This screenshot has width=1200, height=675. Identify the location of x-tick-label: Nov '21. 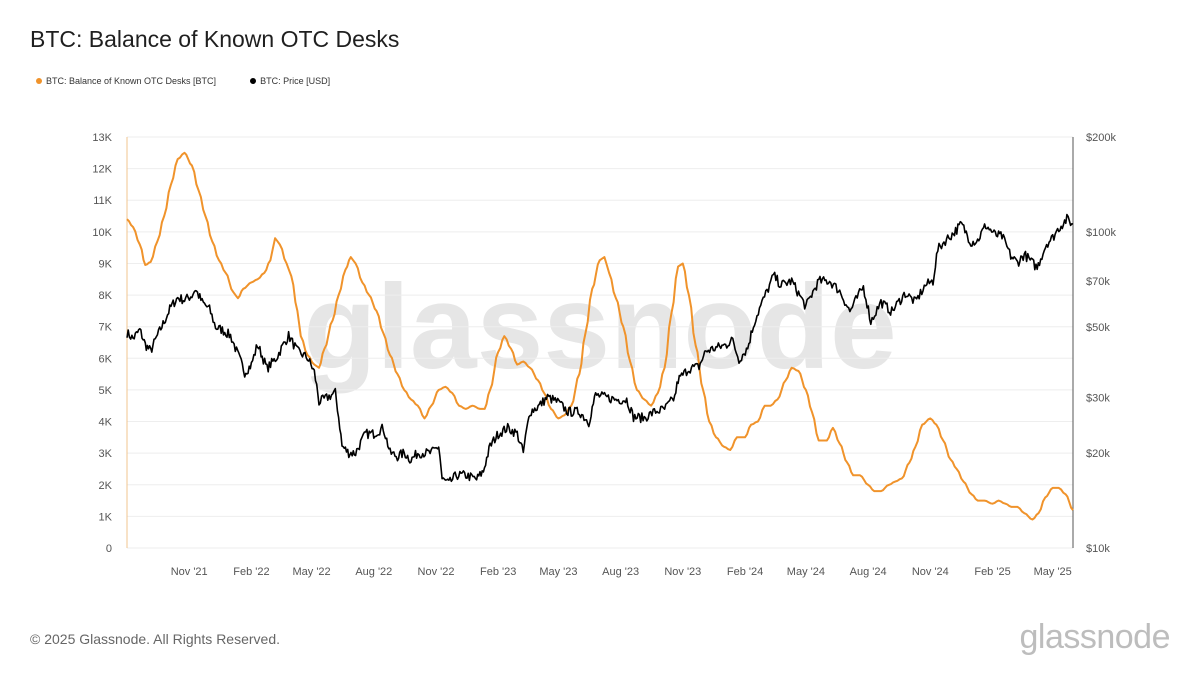
(189, 572).